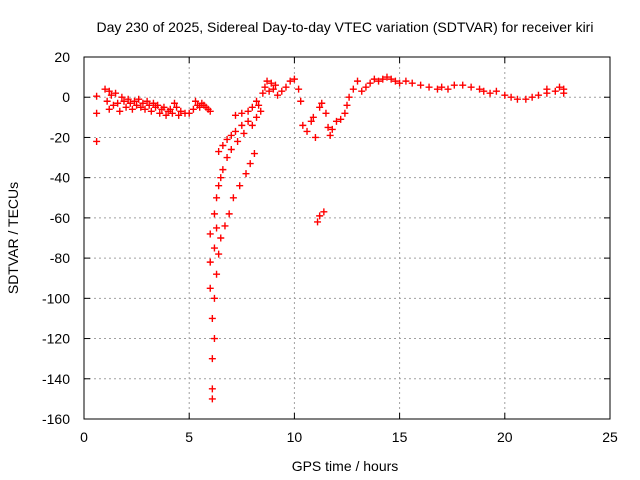 This screenshot has width=640, height=480. What do you see at coordinates (56, 379) in the screenshot?
I see `y-tick-label: -140` at bounding box center [56, 379].